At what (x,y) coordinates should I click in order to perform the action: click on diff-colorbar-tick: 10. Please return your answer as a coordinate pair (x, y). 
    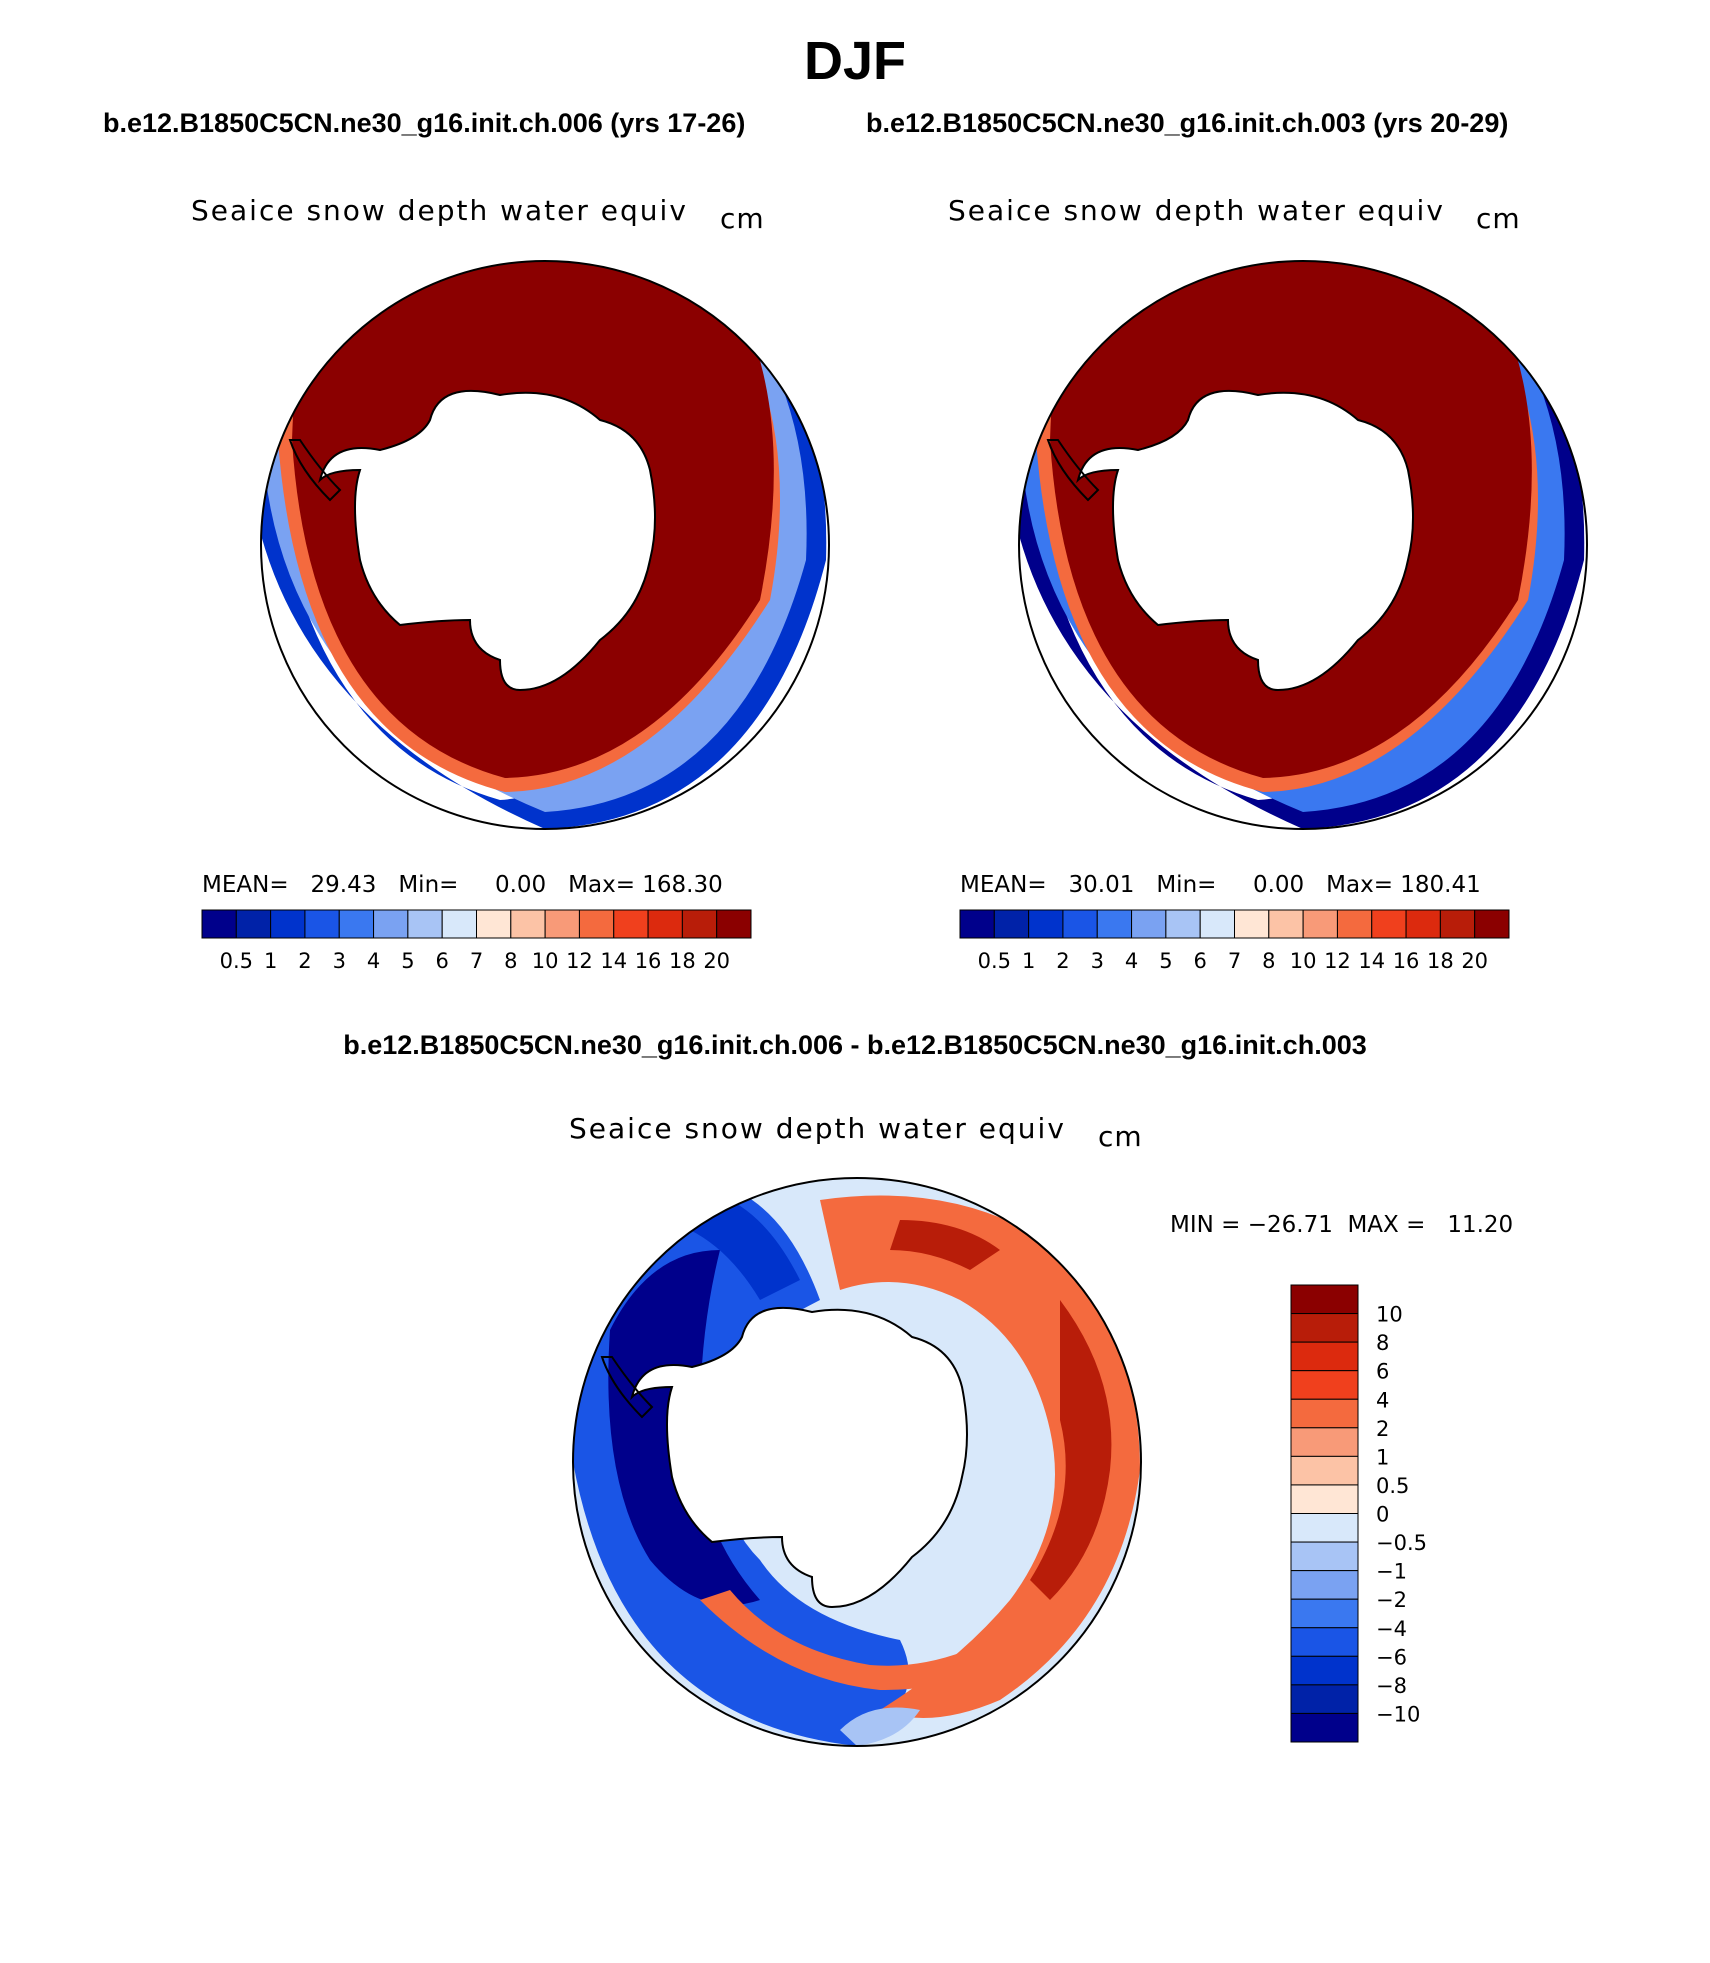
    Looking at the image, I should click on (1389, 1315).